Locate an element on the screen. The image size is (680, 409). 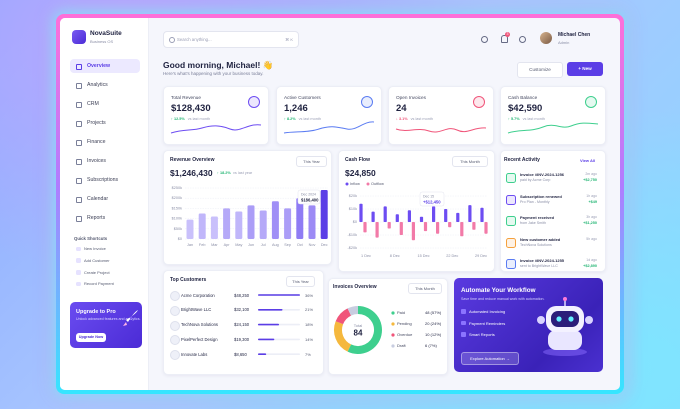
search-box: Search anything... ⌘ K is located at coordinates (231, 39).